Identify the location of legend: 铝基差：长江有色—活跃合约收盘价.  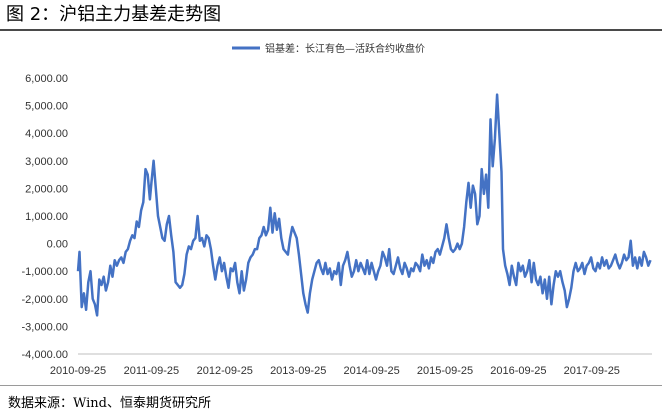
(328, 48).